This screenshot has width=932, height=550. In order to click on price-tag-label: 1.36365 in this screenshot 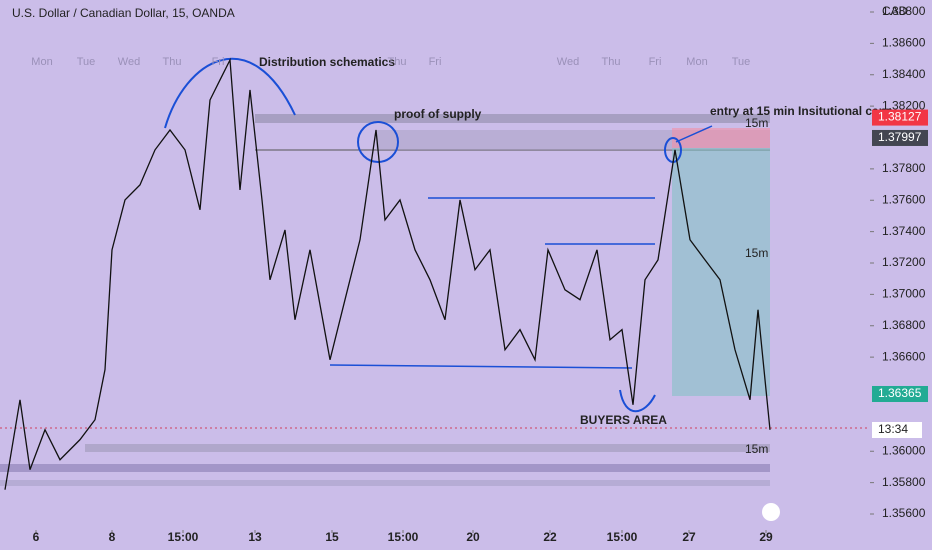, I will do `click(900, 393)`.